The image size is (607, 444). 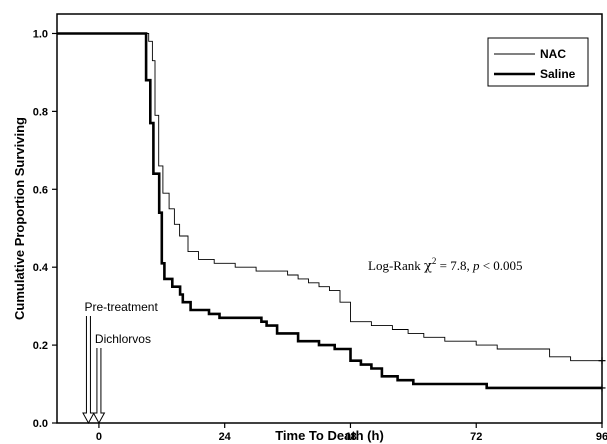 What do you see at coordinates (329, 435) in the screenshot?
I see `x-axis-title: Time To Death (h)` at bounding box center [329, 435].